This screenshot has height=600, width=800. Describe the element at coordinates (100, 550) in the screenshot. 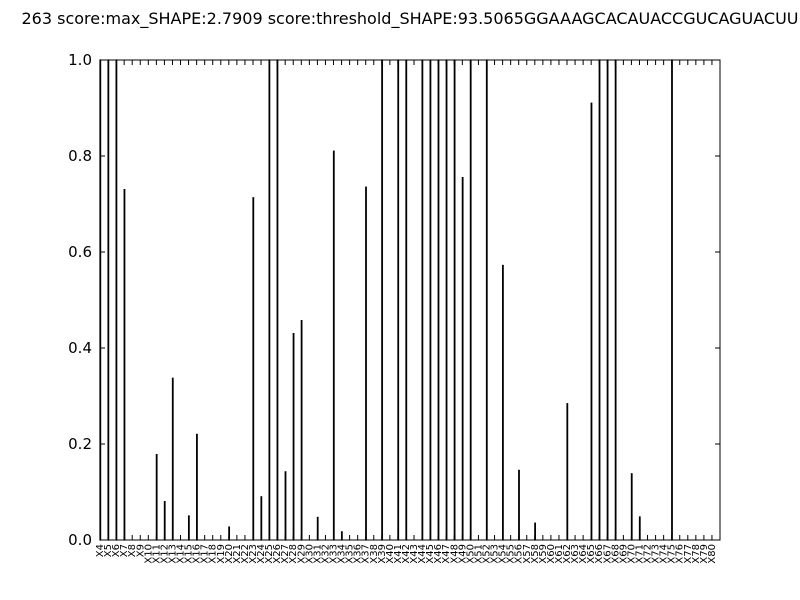

I see `x-tick-label: X4` at that location.